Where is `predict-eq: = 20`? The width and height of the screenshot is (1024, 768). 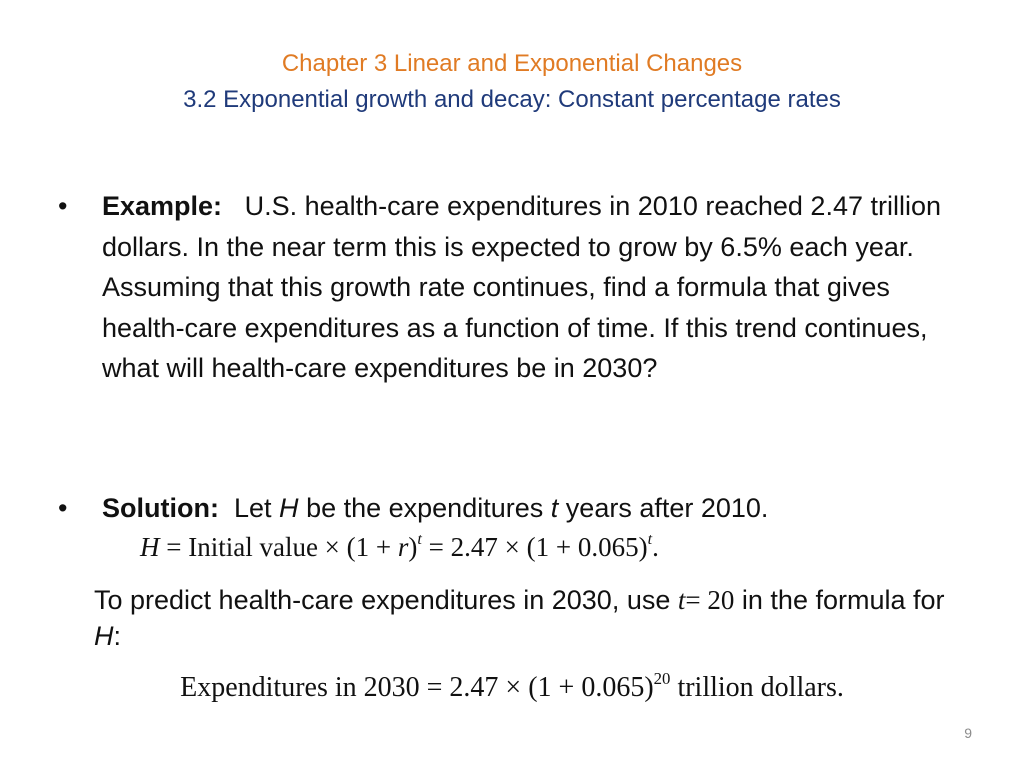
predict-eq: = 20 is located at coordinates (710, 600).